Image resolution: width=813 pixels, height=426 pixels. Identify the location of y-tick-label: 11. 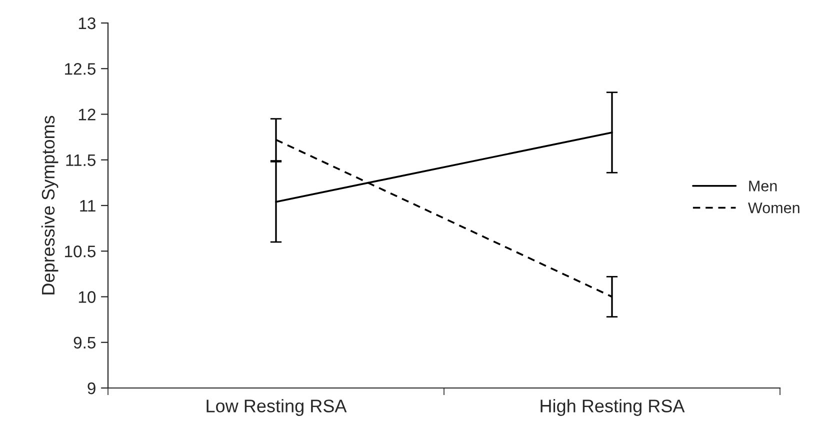
(88, 206).